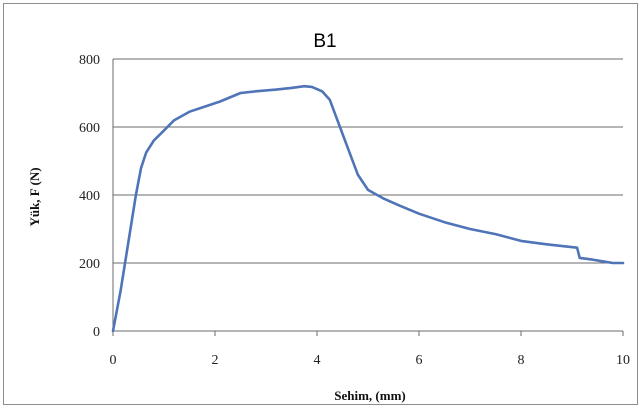 Image resolution: width=643 pixels, height=409 pixels. What do you see at coordinates (419, 360) in the screenshot?
I see `x-tick-label-6: 6` at bounding box center [419, 360].